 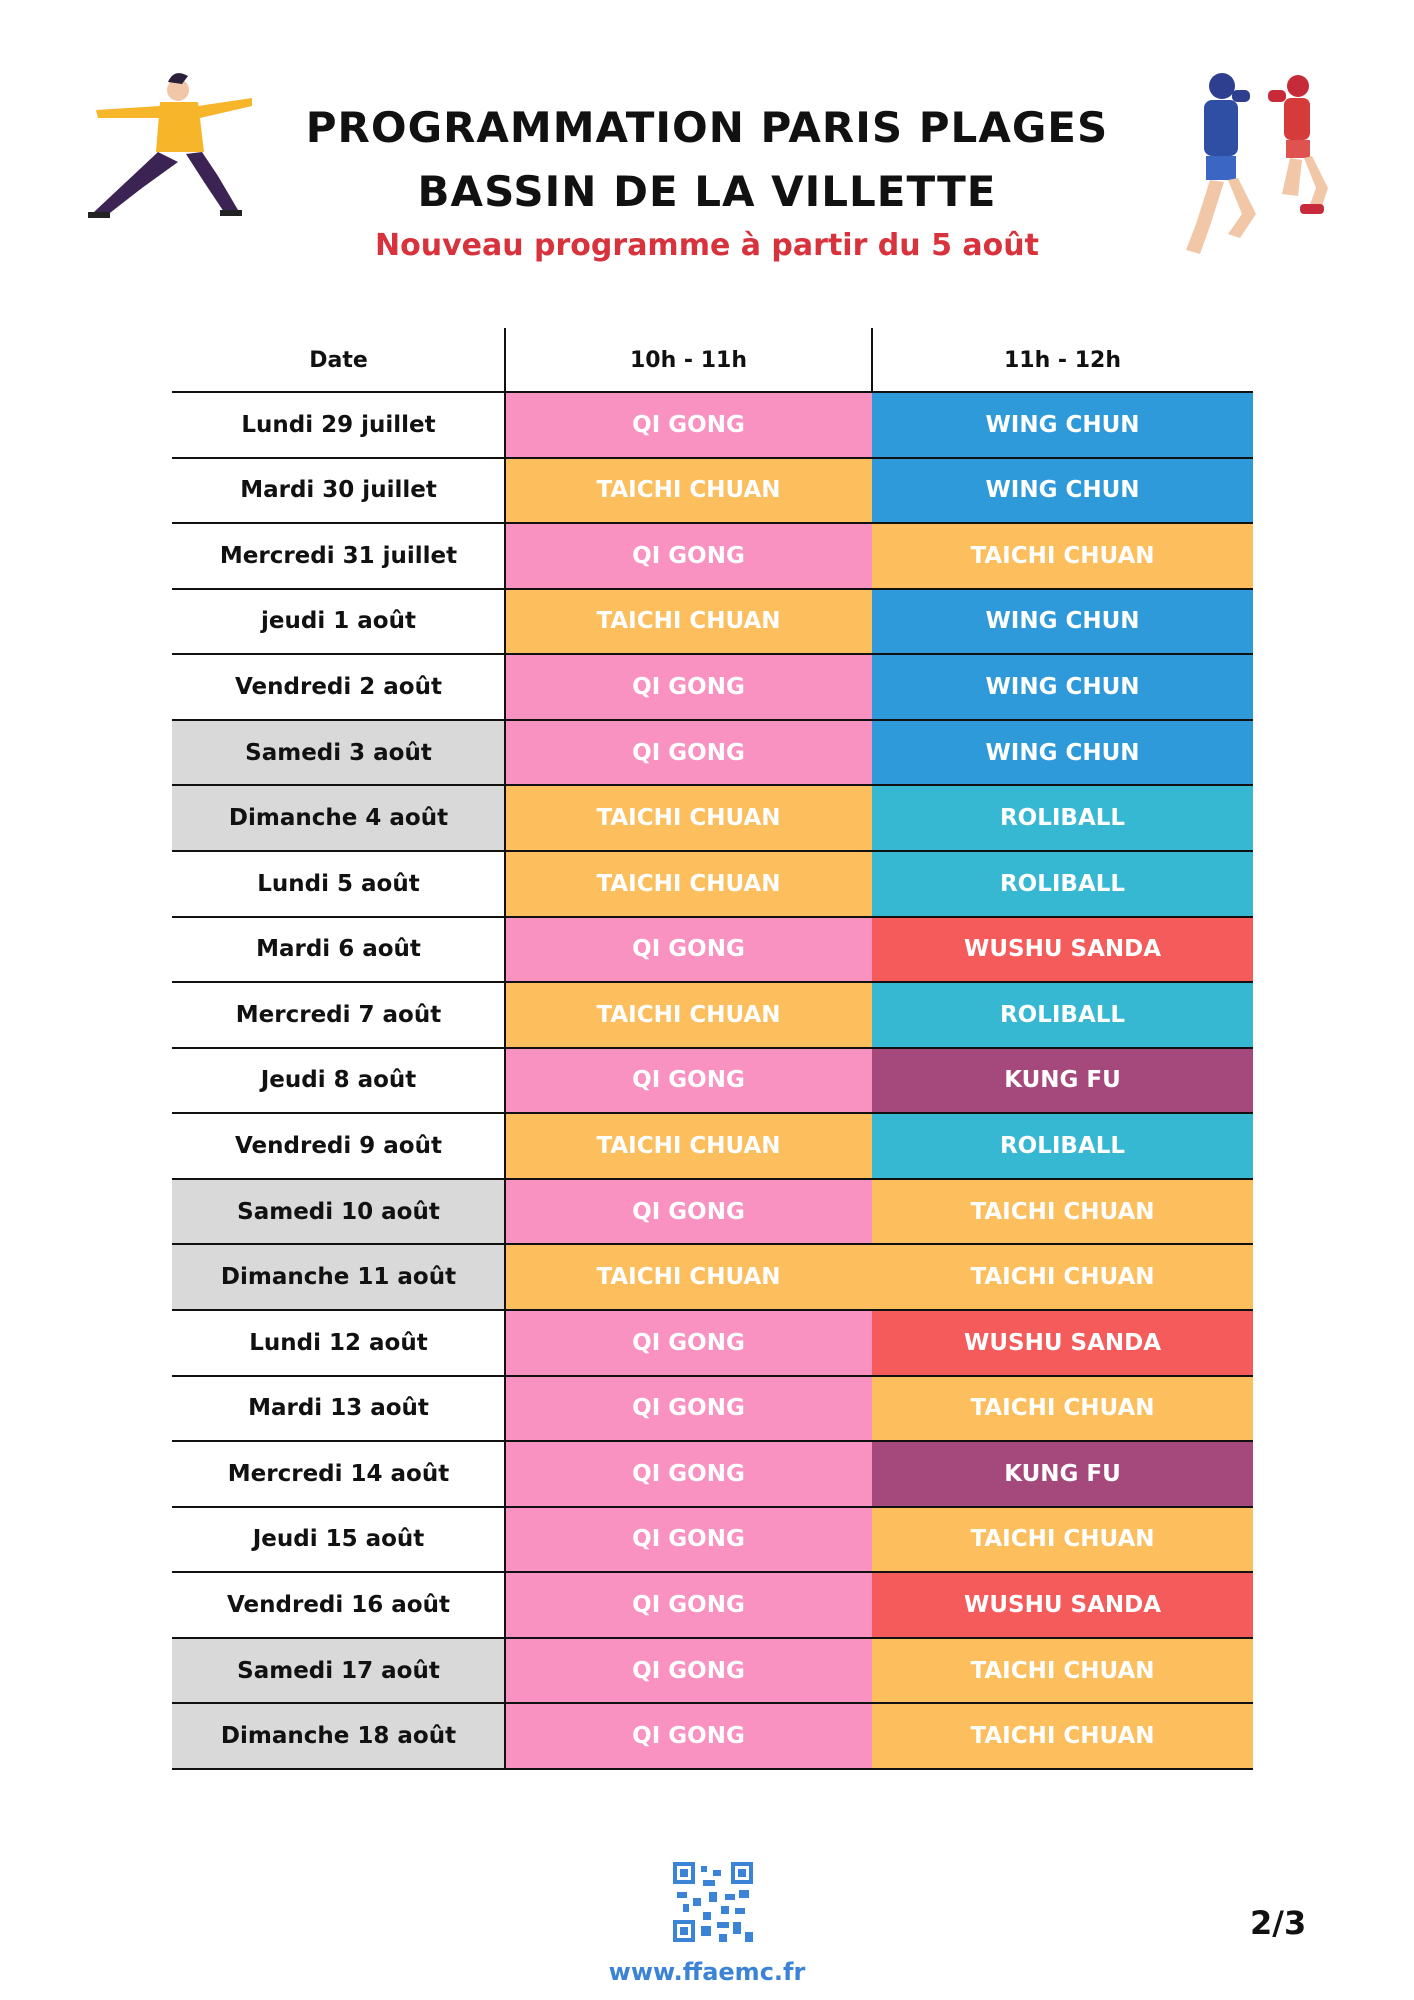 What do you see at coordinates (338, 490) in the screenshot?
I see `date-cell: Mardi 30 juillet` at bounding box center [338, 490].